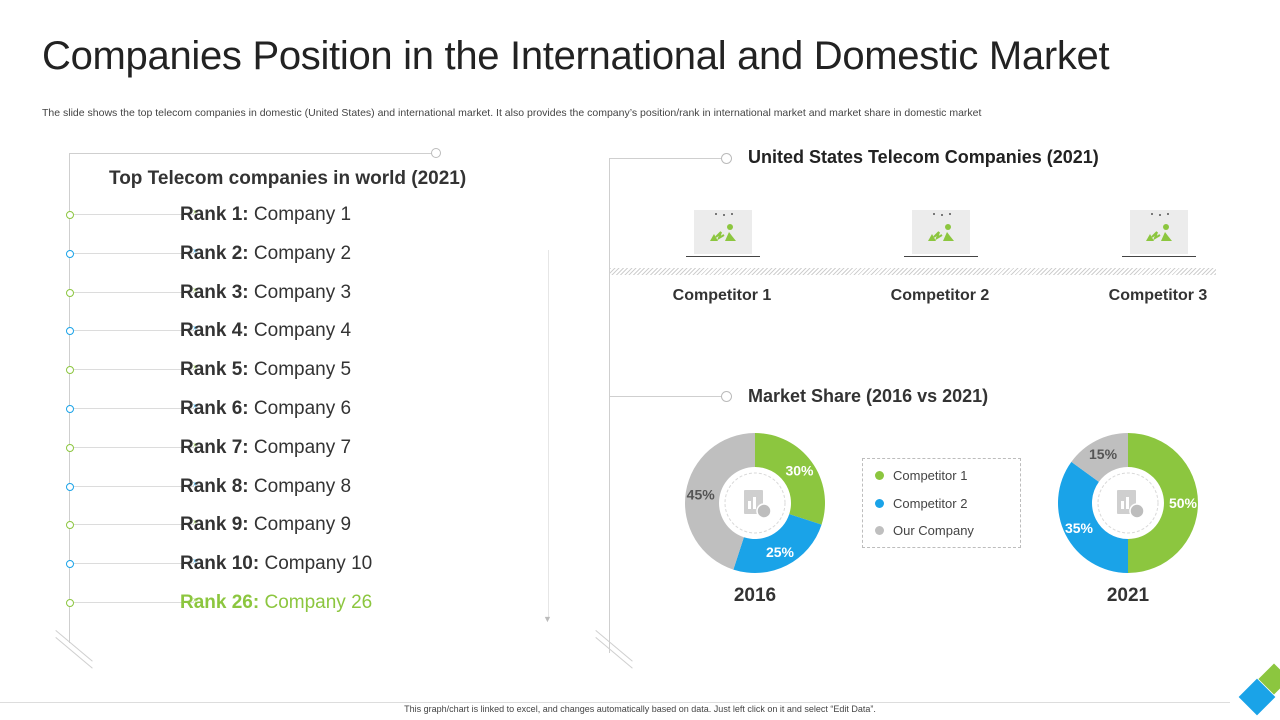  What do you see at coordinates (302, 370) in the screenshot?
I see `company-name: Company 5` at bounding box center [302, 370].